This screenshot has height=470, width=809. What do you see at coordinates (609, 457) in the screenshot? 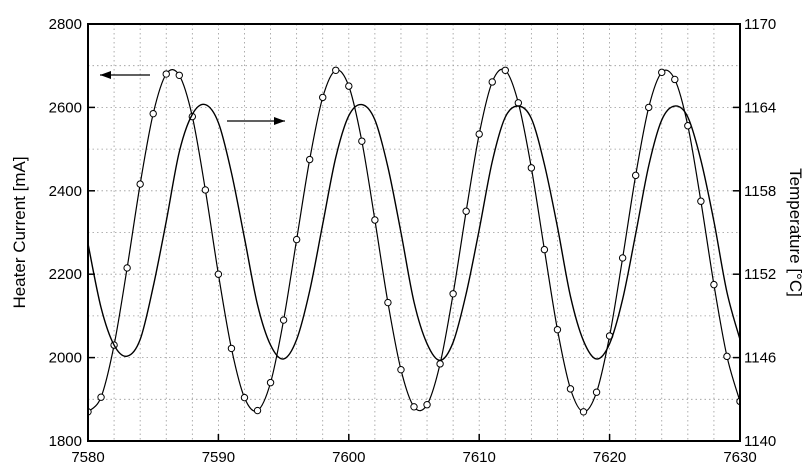
I see `x-tick-label: 7620` at bounding box center [609, 457].